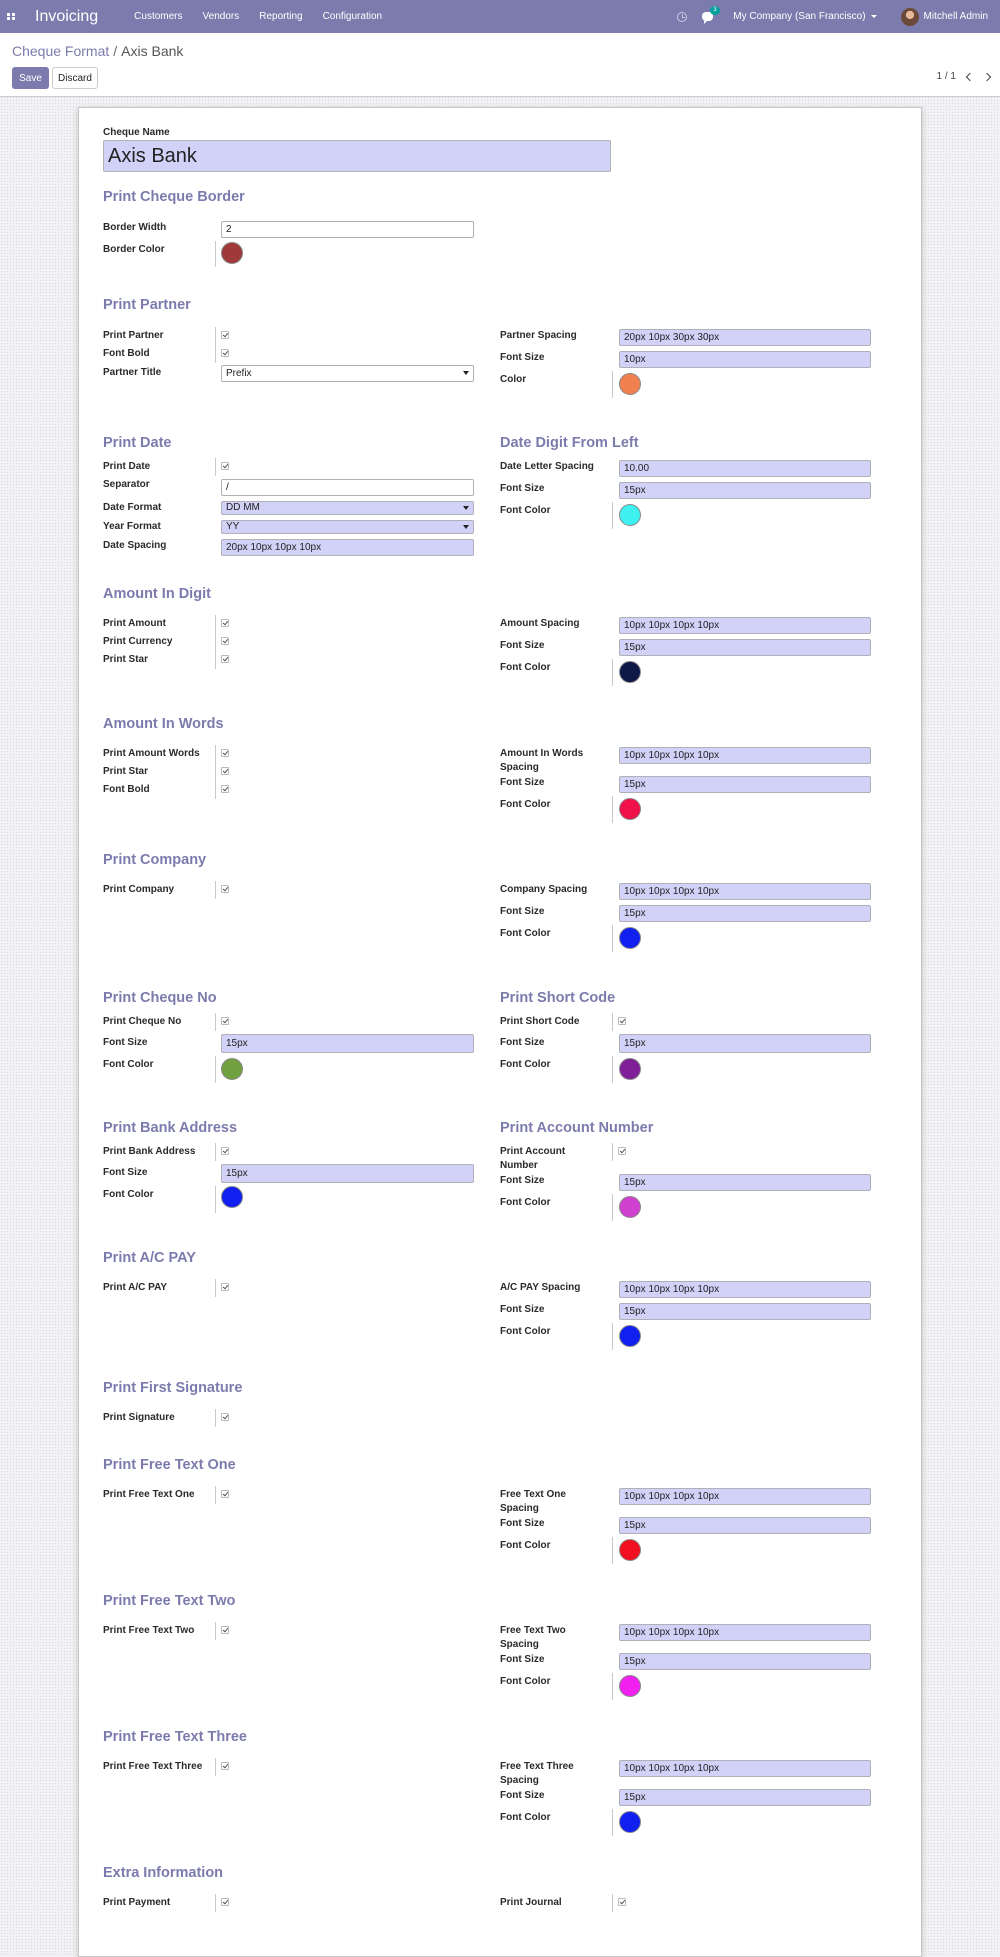 The height and width of the screenshot is (1957, 1000). What do you see at coordinates (909, 16) in the screenshot?
I see `avatar` at bounding box center [909, 16].